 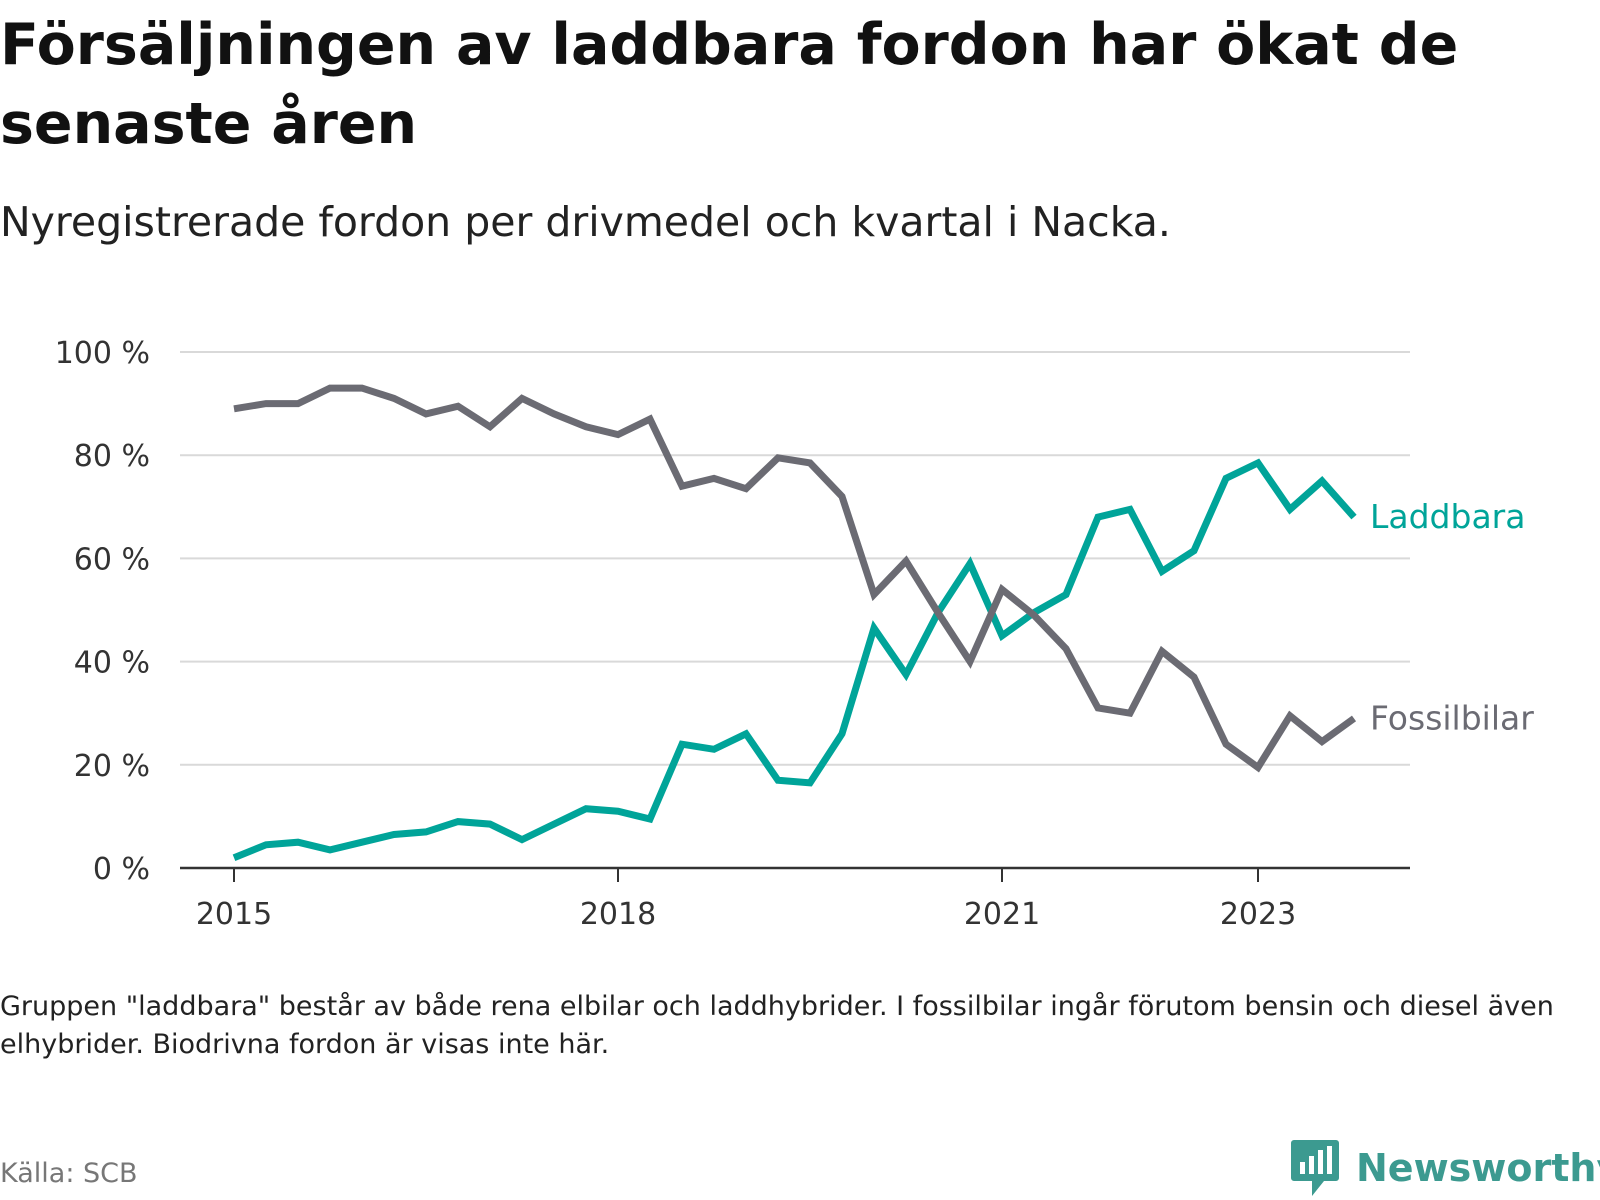 I want to click on source-credit: Källa: SCB, so click(x=69, y=1173).